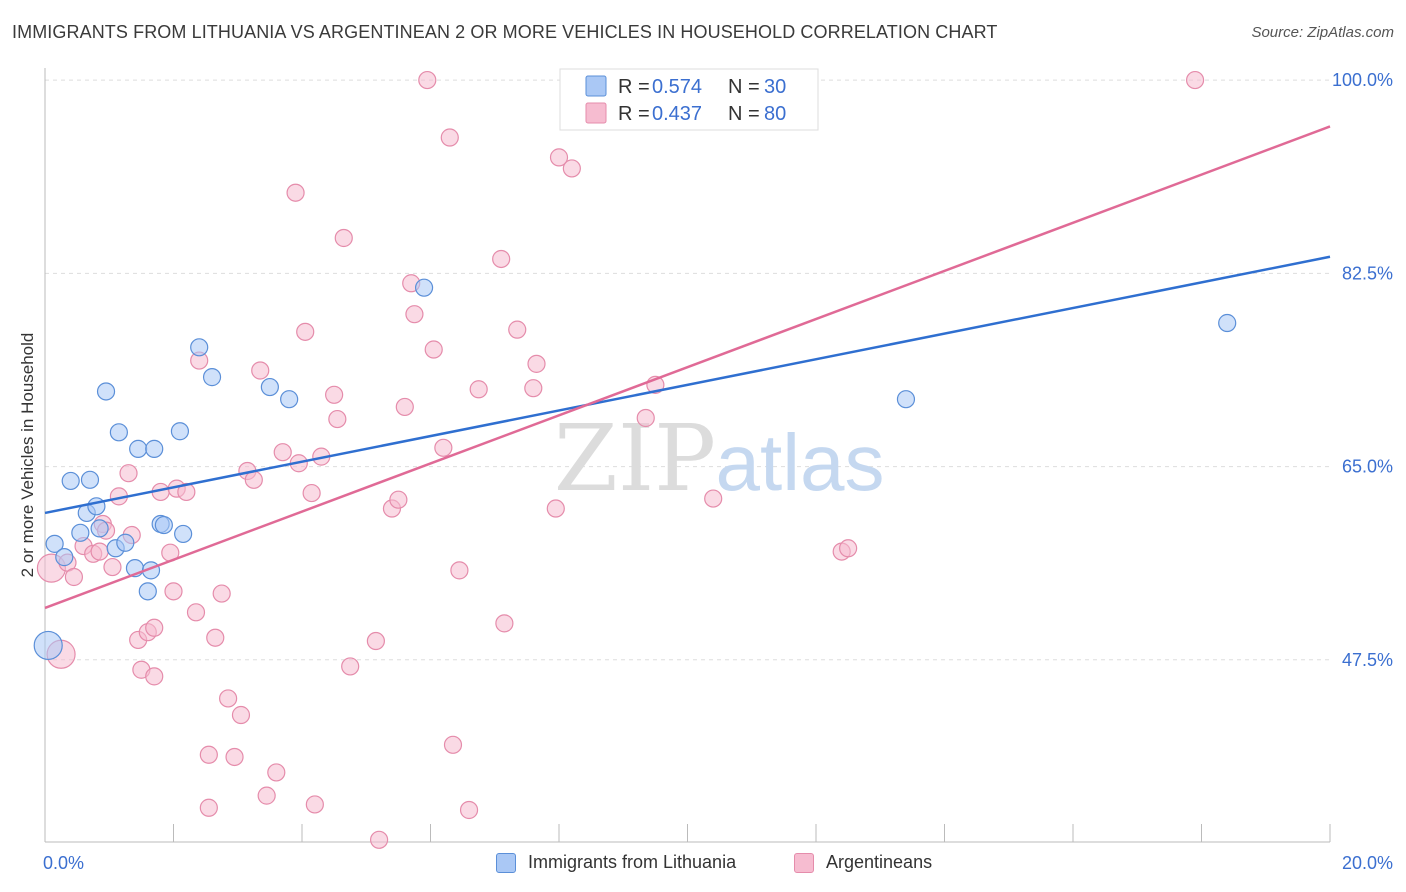 Image resolution: width=1406 pixels, height=892 pixels. What do you see at coordinates (634, 114) in the screenshot?
I see `legend-r-label-argentineans: R =` at bounding box center [634, 114].